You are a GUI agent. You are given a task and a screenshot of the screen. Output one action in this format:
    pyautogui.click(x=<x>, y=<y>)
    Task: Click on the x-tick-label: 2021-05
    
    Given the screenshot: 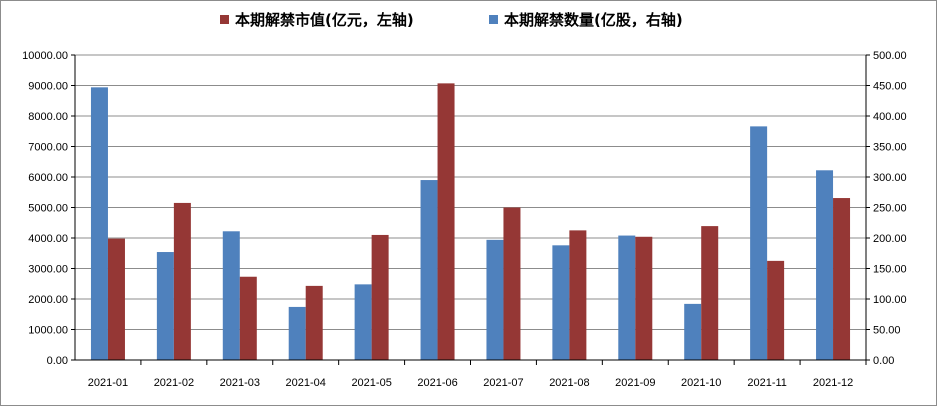 What is the action you would take?
    pyautogui.click(x=371, y=383)
    